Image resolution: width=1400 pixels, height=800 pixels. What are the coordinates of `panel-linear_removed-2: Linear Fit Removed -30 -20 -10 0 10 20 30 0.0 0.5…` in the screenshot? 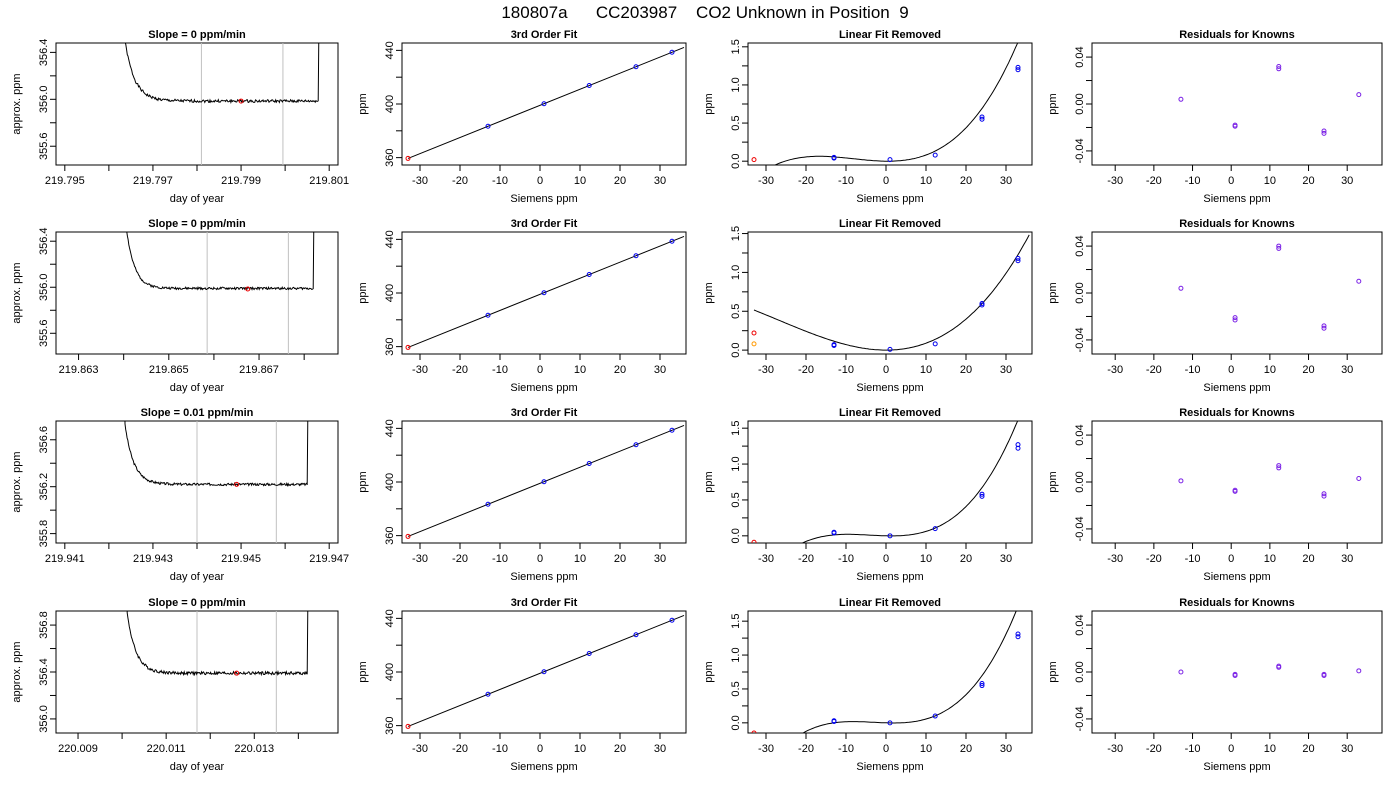 It's located at (868, 306).